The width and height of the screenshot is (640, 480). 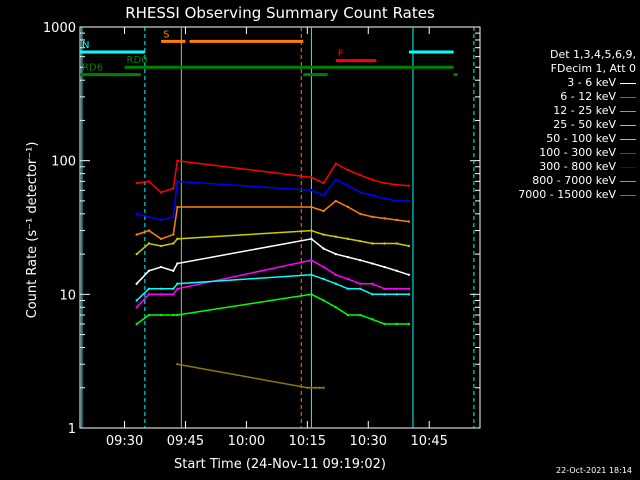 What do you see at coordinates (72, 429) in the screenshot?
I see `y-tick-label: 1` at bounding box center [72, 429].